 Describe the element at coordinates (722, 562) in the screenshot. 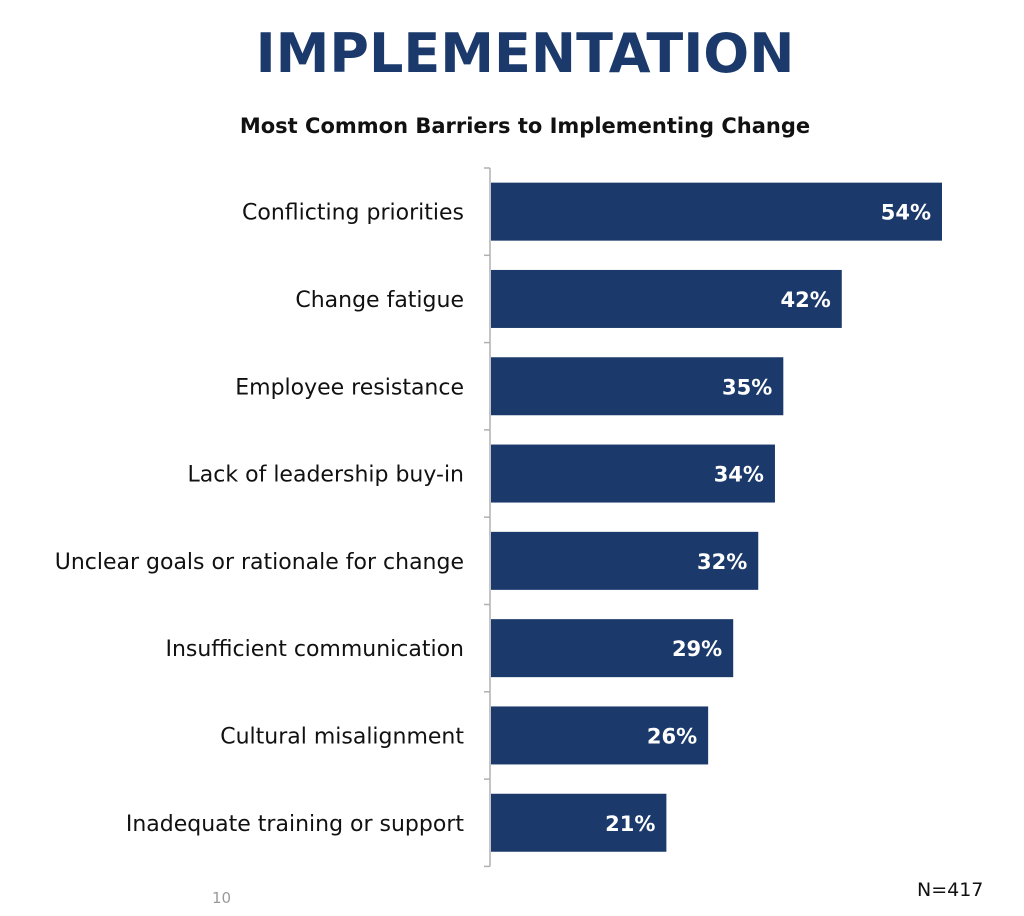

I see `bar-value-label: 32%` at that location.